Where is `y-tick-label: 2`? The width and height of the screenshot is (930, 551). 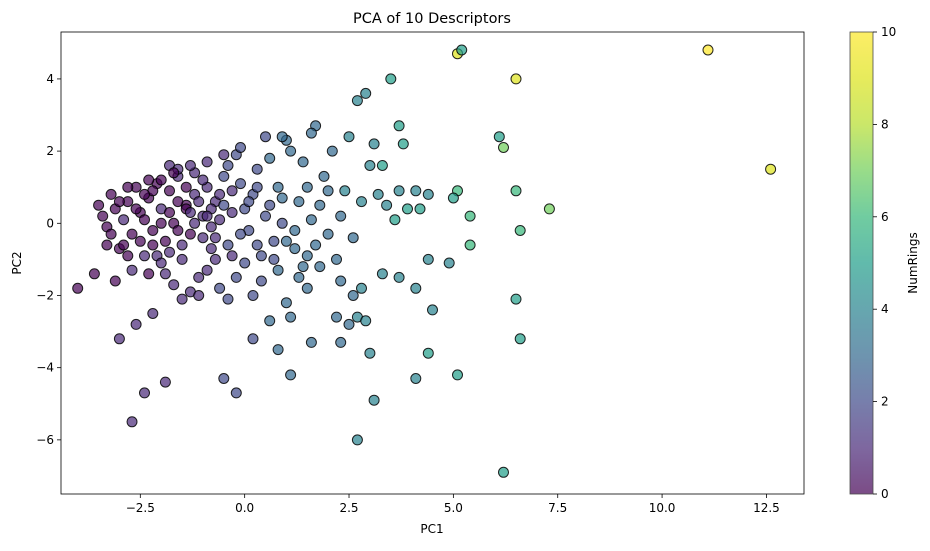
y-tick-label: 2 is located at coordinates (50, 151).